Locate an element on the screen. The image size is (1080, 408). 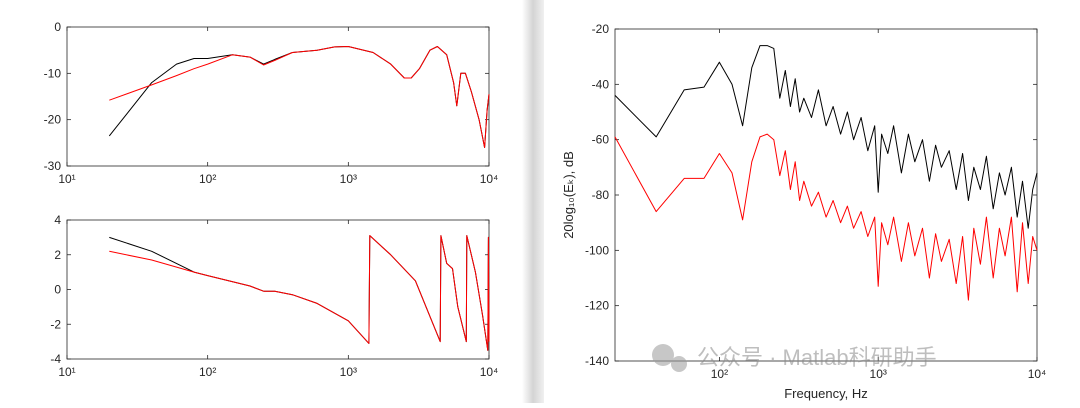
y-tick-label: -4 is located at coordinates (55, 359).